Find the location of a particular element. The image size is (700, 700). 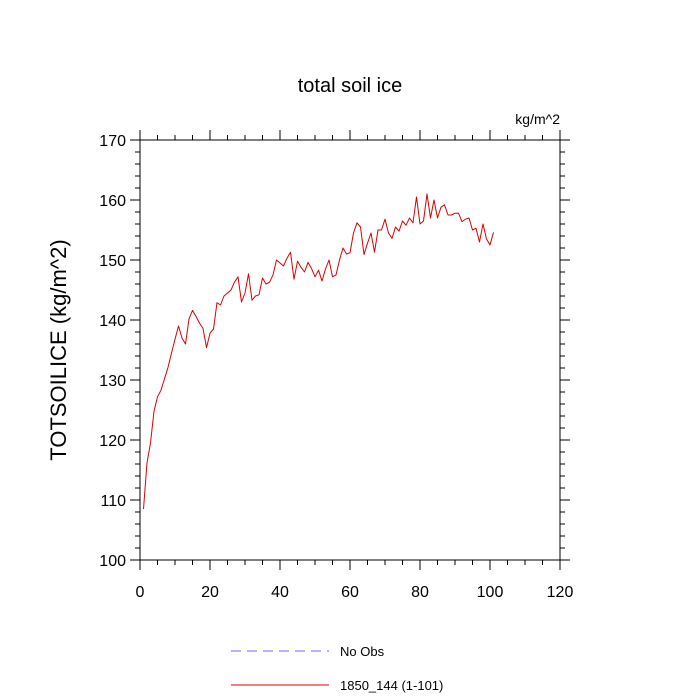

x-tick-label: 100 is located at coordinates (490, 592).